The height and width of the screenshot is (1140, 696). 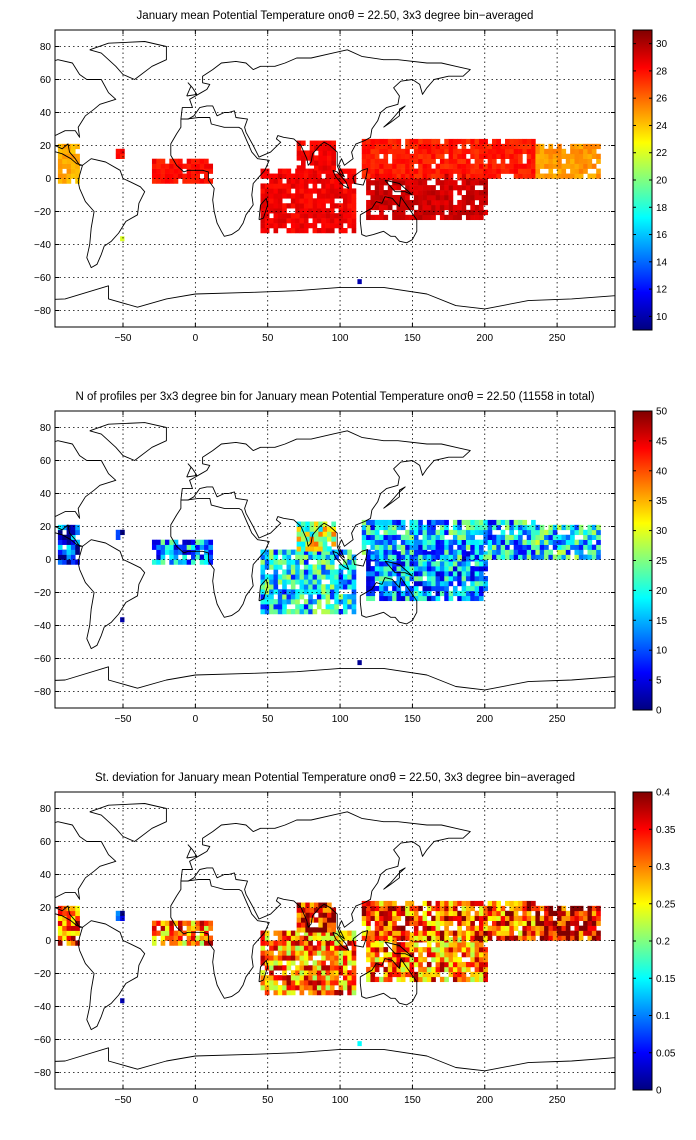 I want to click on colorbar-tick-label: 20, so click(x=662, y=181).